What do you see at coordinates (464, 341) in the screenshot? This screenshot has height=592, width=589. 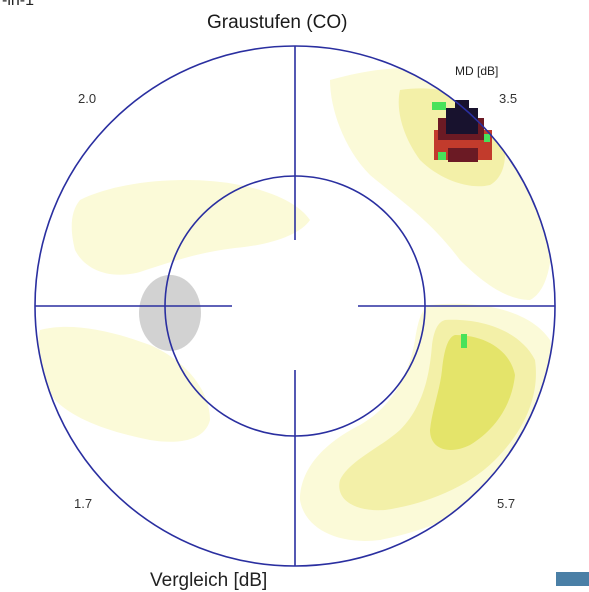 I see `isolated-defect-point` at bounding box center [464, 341].